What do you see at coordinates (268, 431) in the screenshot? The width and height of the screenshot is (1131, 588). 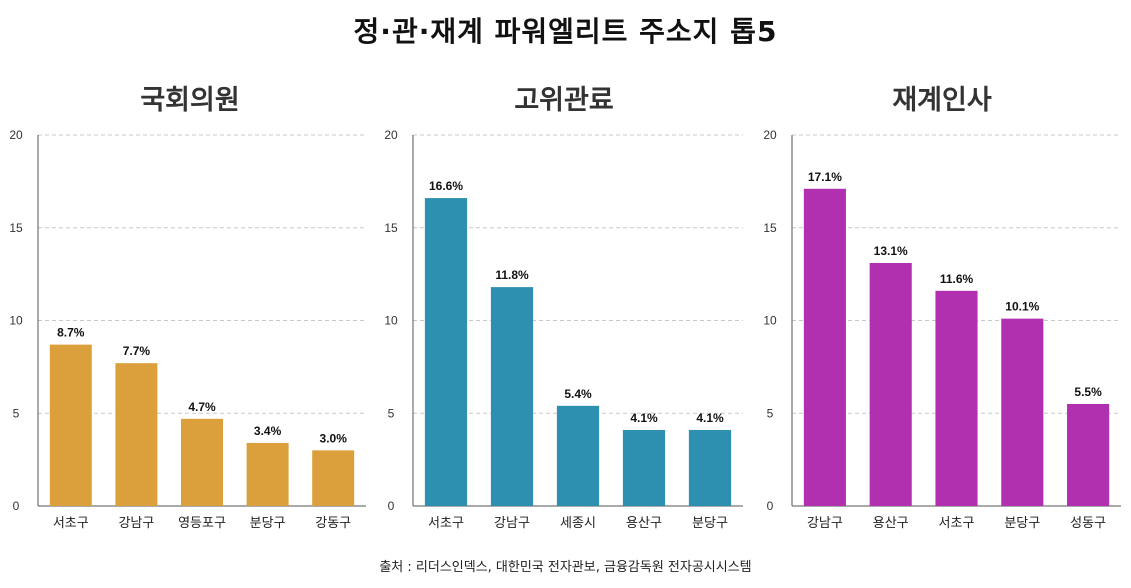 I see `data-label: 3.4%` at bounding box center [268, 431].